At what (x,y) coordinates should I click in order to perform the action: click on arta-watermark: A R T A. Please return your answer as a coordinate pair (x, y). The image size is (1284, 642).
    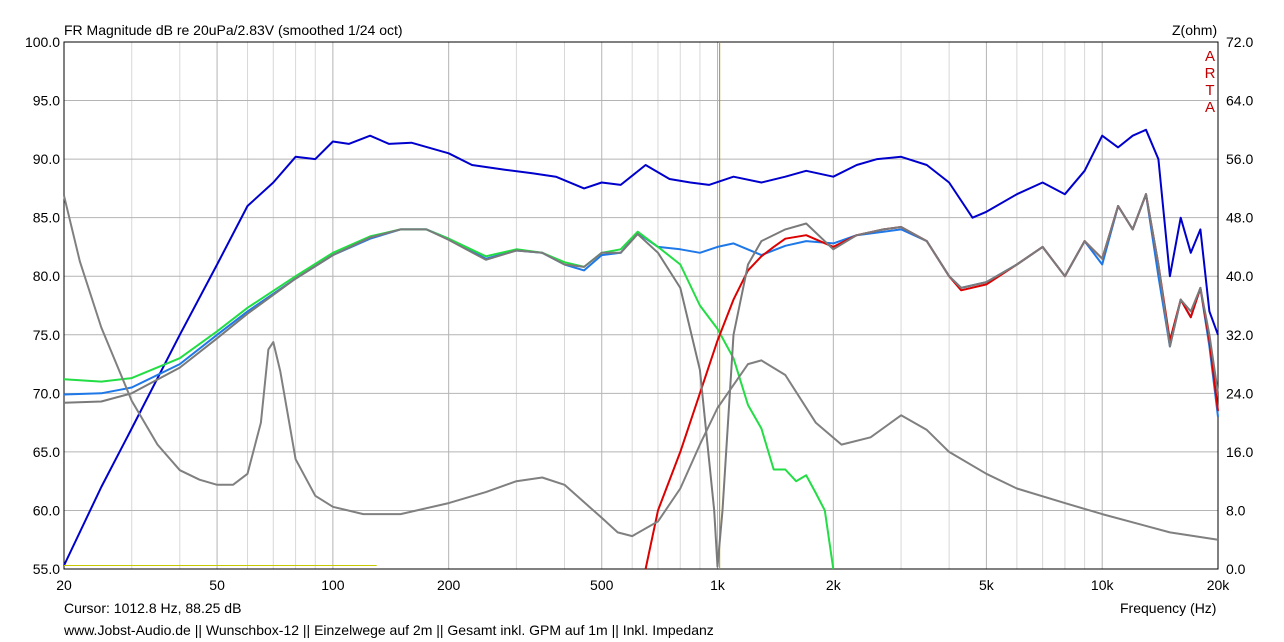
    Looking at the image, I should click on (1210, 82).